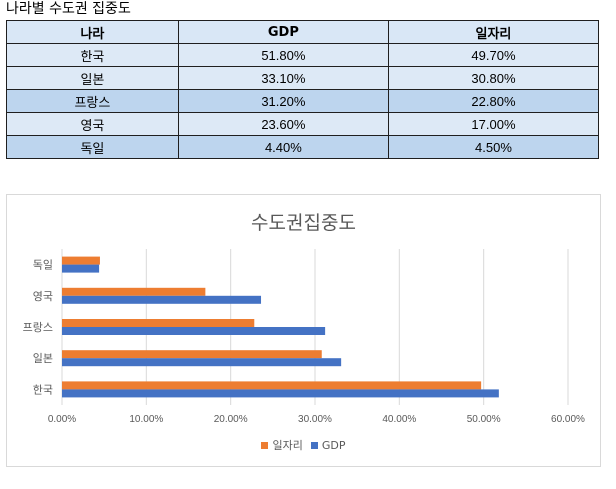 The height and width of the screenshot is (489, 616). Describe the element at coordinates (283, 78) in the screenshot. I see `cell-gdp: 33.10%` at that location.